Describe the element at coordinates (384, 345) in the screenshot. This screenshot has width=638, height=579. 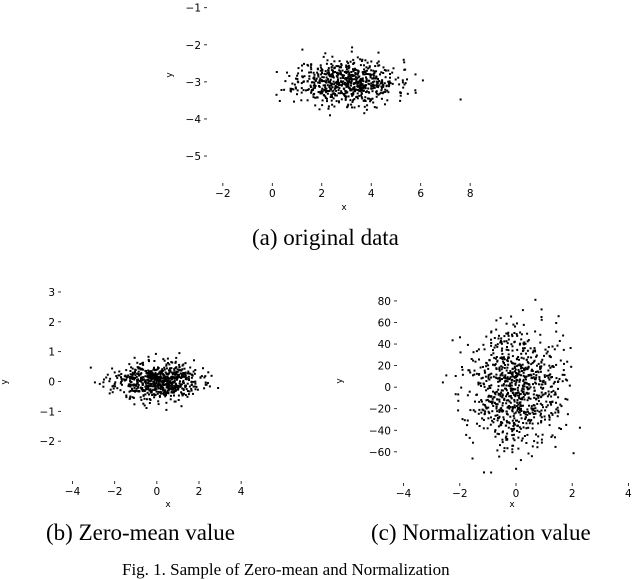
I see `y-tick-label: 40` at that location.